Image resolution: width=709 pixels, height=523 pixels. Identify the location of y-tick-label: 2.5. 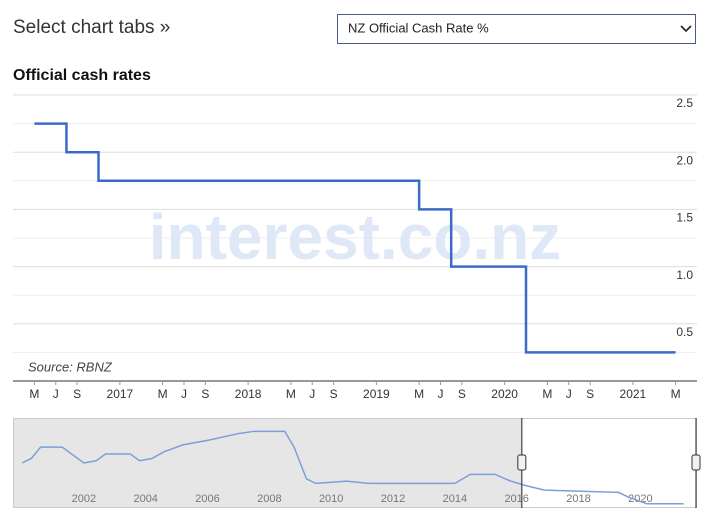
(684, 103).